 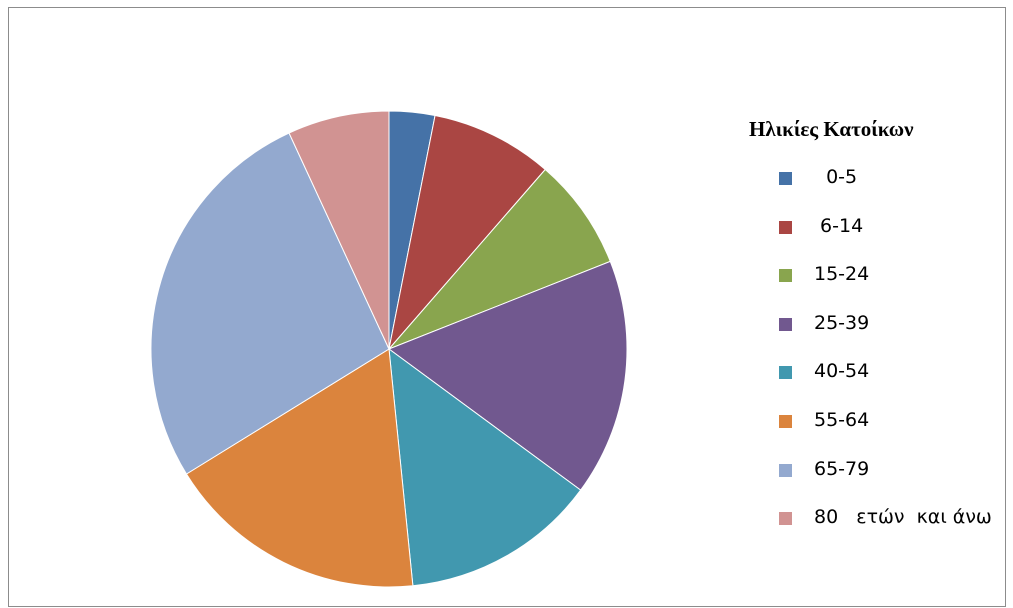 I want to click on legend-label: 6-14, so click(x=839, y=225).